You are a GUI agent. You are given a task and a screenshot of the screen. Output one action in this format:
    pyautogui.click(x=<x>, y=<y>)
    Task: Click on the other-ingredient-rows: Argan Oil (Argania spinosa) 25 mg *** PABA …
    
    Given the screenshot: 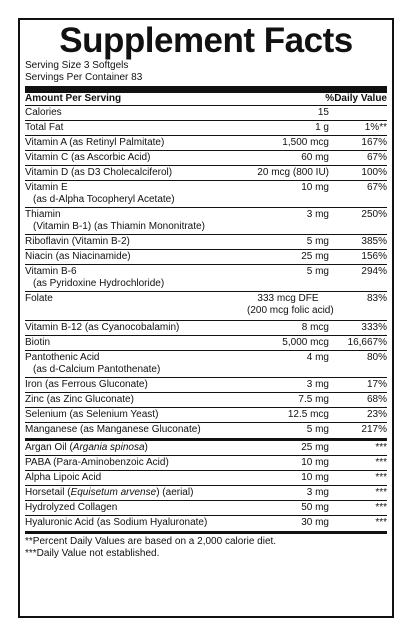 What is the action you would take?
    pyautogui.click(x=206, y=486)
    